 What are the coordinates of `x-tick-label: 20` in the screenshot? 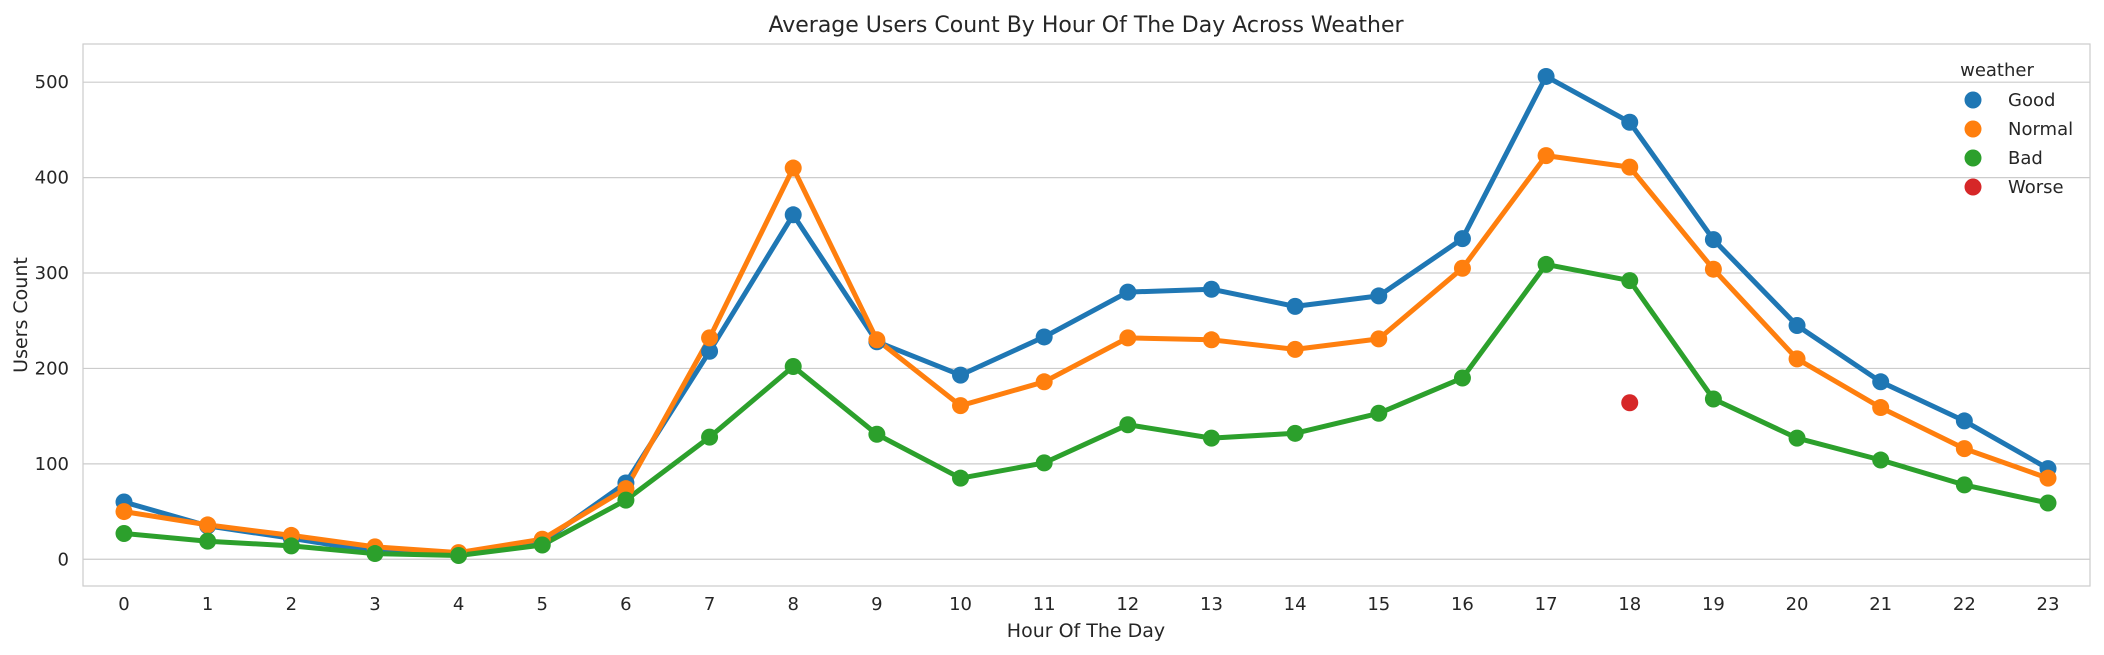 It's located at (1797, 604).